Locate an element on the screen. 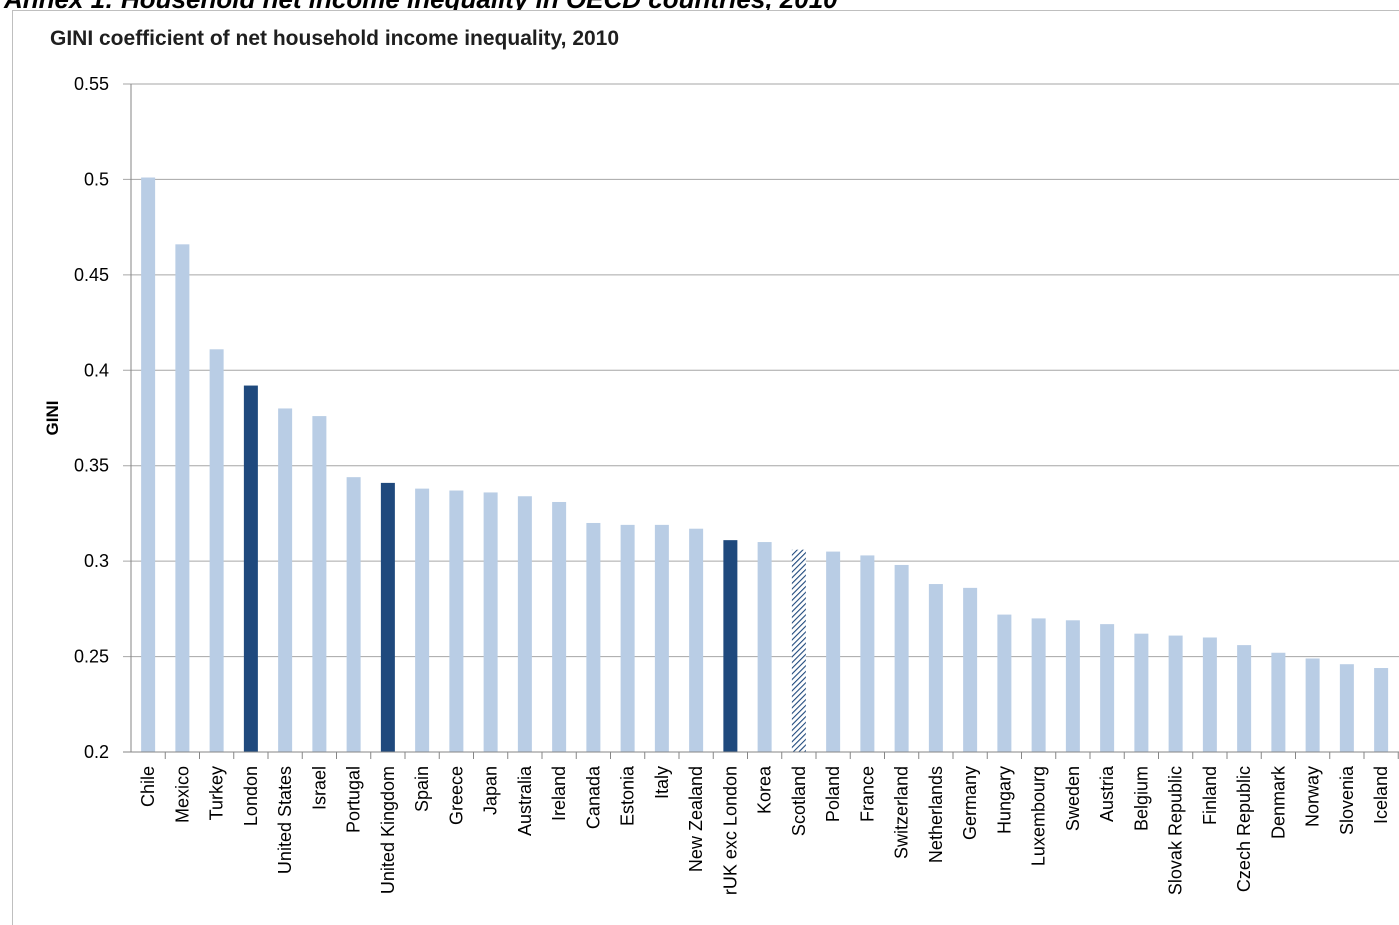 The height and width of the screenshot is (925, 1399). x-category-label: Germany is located at coordinates (970, 803).